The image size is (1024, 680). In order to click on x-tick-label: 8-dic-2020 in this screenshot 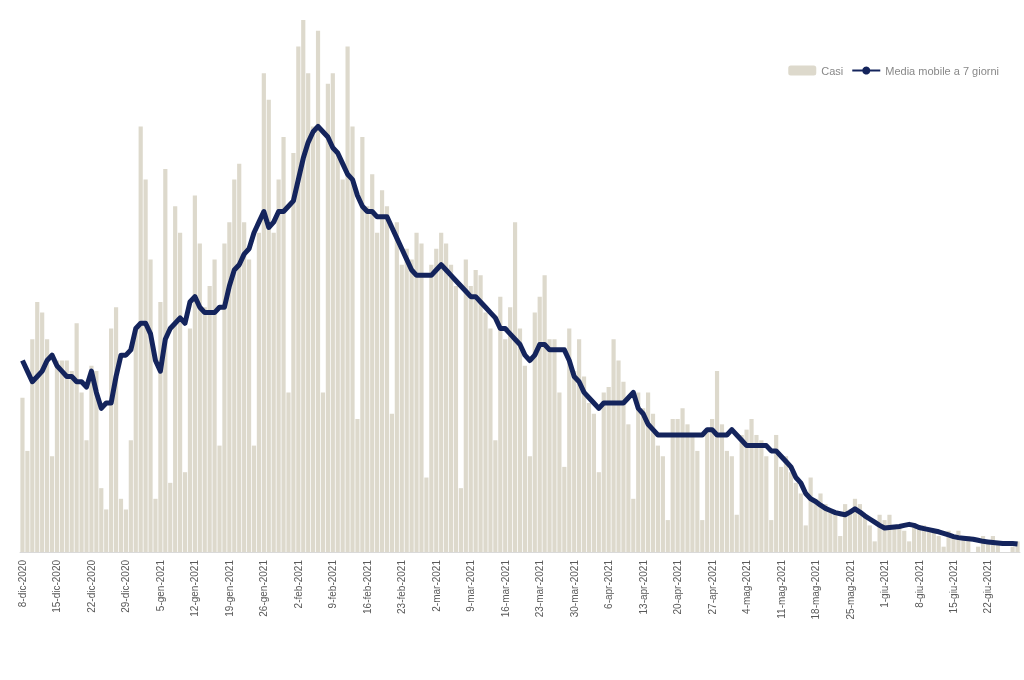, I will do `click(22, 583)`.